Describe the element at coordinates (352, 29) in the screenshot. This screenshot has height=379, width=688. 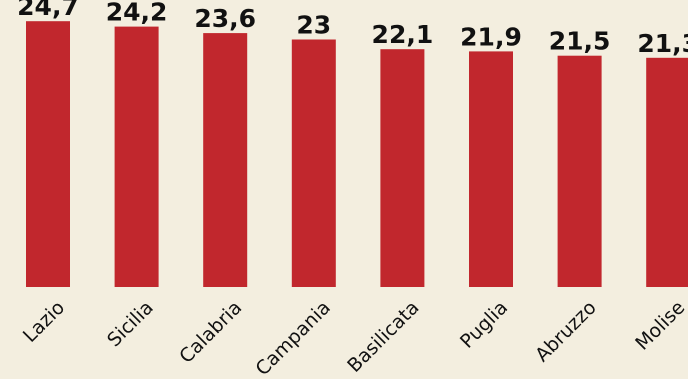
I see `value-labels-layer: 24,7 24,2 23,6 23 22,1 21,9 21,5 21,3` at that location.